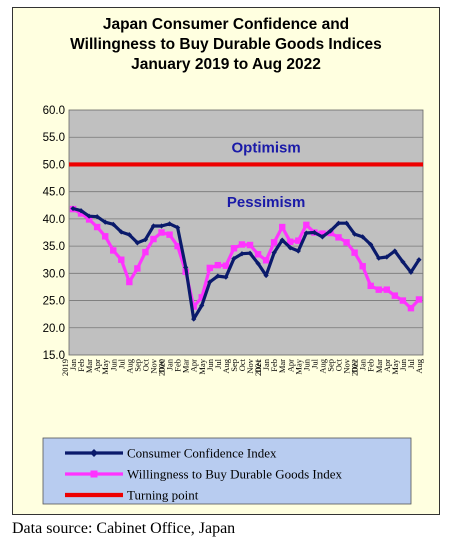 The height and width of the screenshot is (558, 456). What do you see at coordinates (226, 44) in the screenshot?
I see `chart-title-line-2: Willingness to Buy Durable Goods Indices` at bounding box center [226, 44].